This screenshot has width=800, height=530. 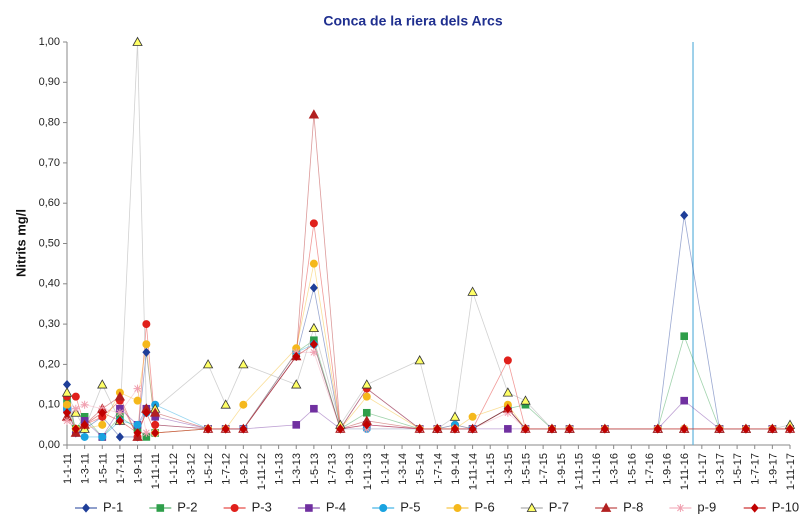 I want to click on x-tick-label: 1-3-14, so click(x=403, y=469).